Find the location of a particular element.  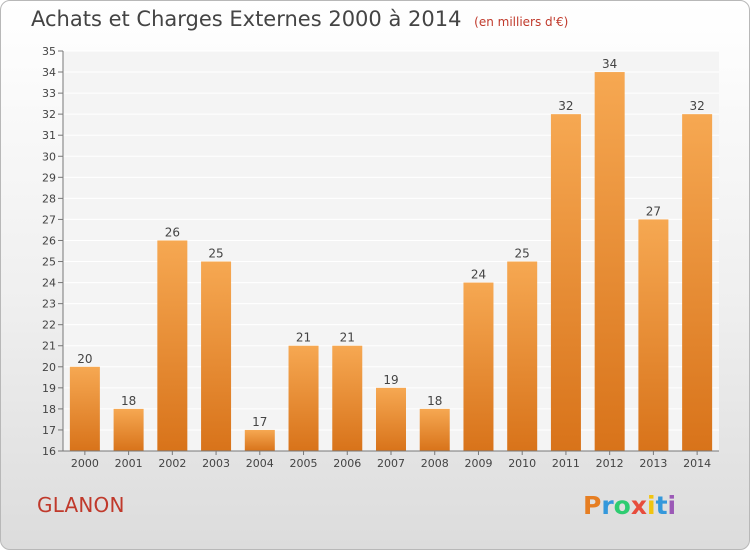

y-tick-label: 30 is located at coordinates (49, 156).